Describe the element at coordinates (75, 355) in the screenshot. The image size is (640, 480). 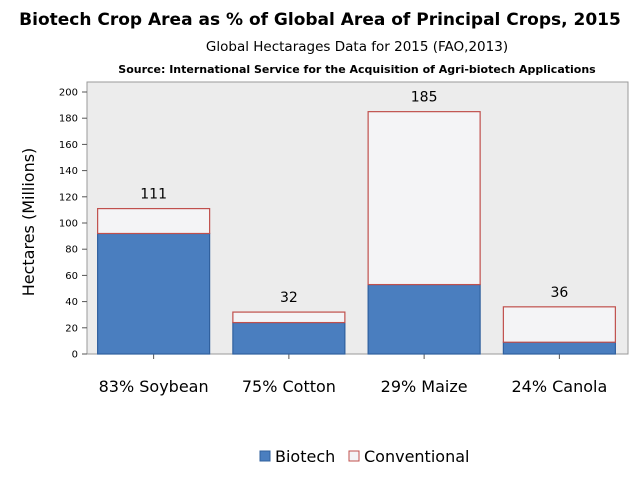
I see `y-tick-label: 0` at that location.